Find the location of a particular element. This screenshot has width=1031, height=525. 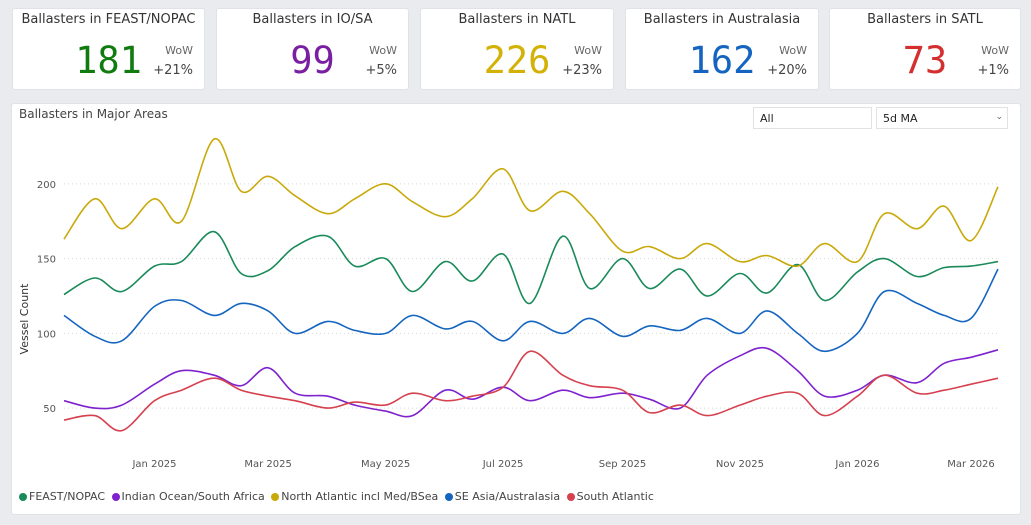

x-tick-label: Mar 2025 is located at coordinates (268, 464).